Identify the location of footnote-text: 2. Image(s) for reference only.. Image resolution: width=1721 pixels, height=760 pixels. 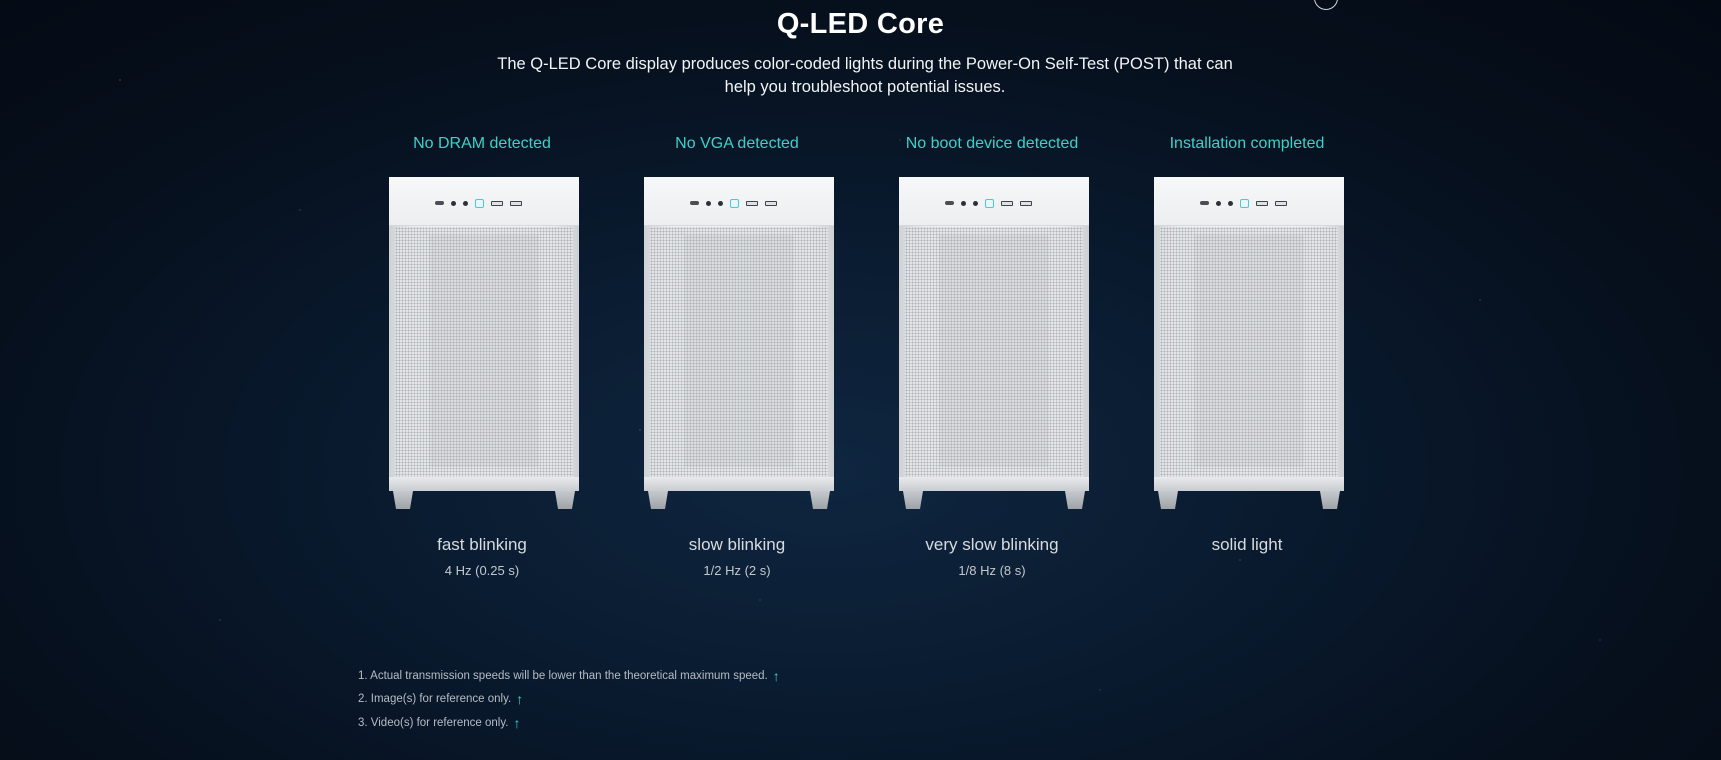
(435, 699).